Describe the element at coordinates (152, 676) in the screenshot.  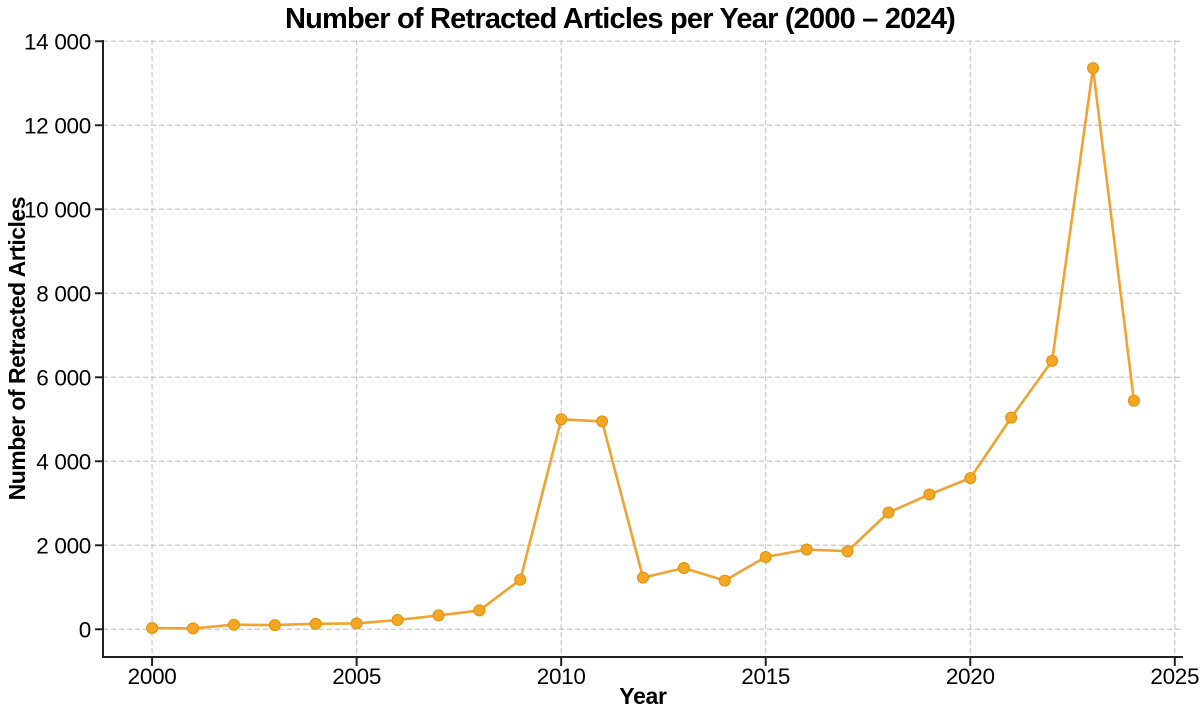
I see `x-tick-label: 2000` at that location.